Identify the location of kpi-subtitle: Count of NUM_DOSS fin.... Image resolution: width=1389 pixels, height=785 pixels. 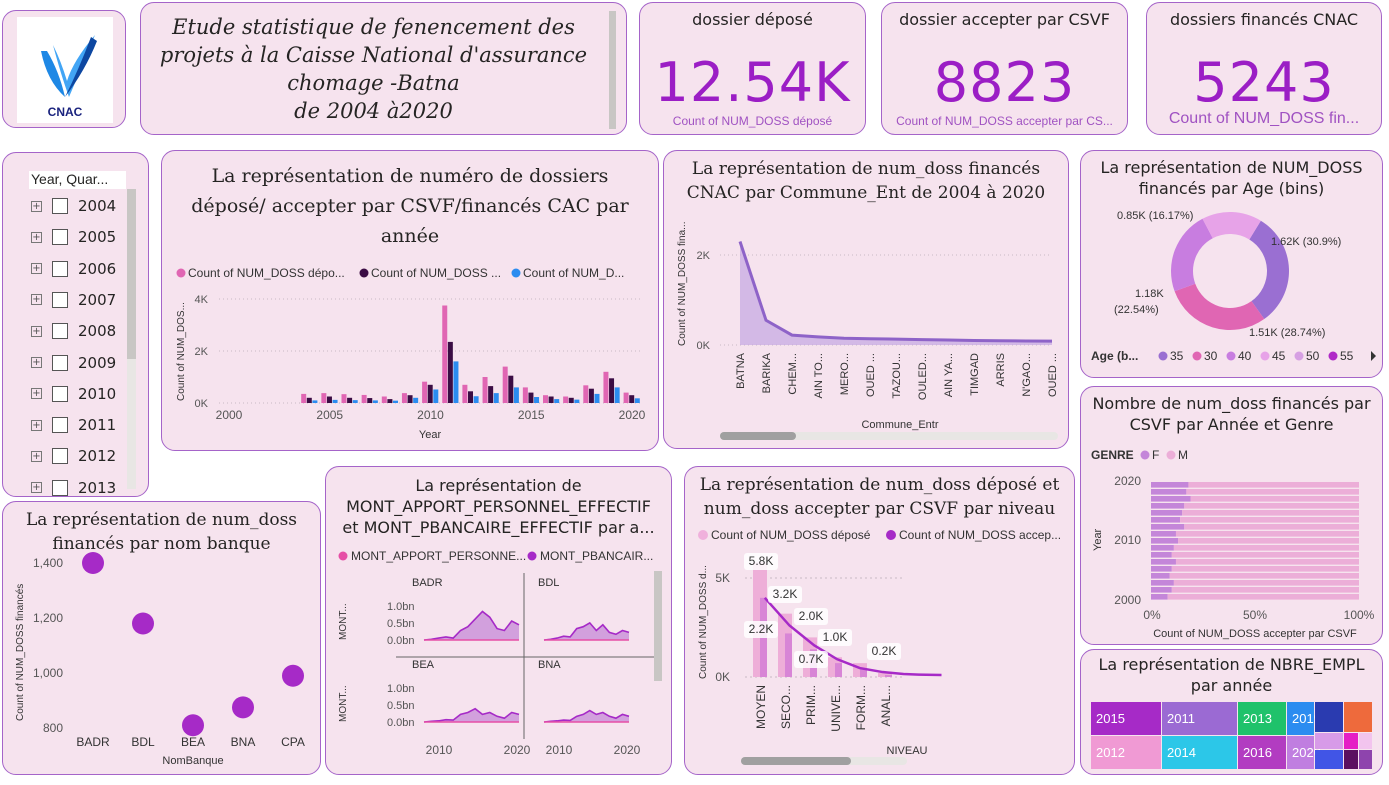
(1264, 118).